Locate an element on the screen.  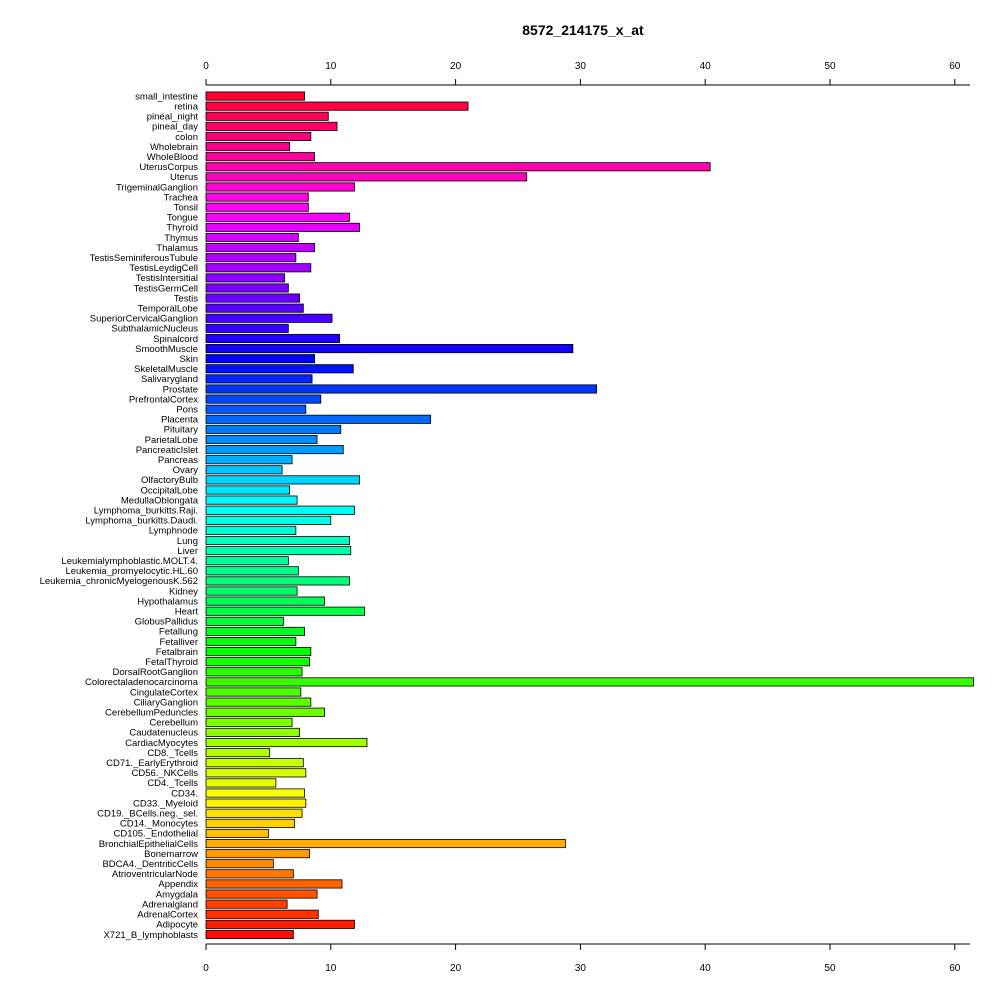
bar-GlobusPallidus is located at coordinates (244, 621).